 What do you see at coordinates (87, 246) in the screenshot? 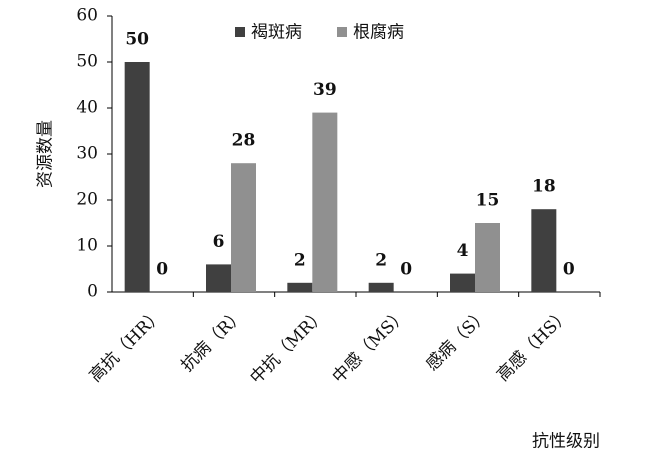
I see `y-tick-label: 10` at bounding box center [87, 246].